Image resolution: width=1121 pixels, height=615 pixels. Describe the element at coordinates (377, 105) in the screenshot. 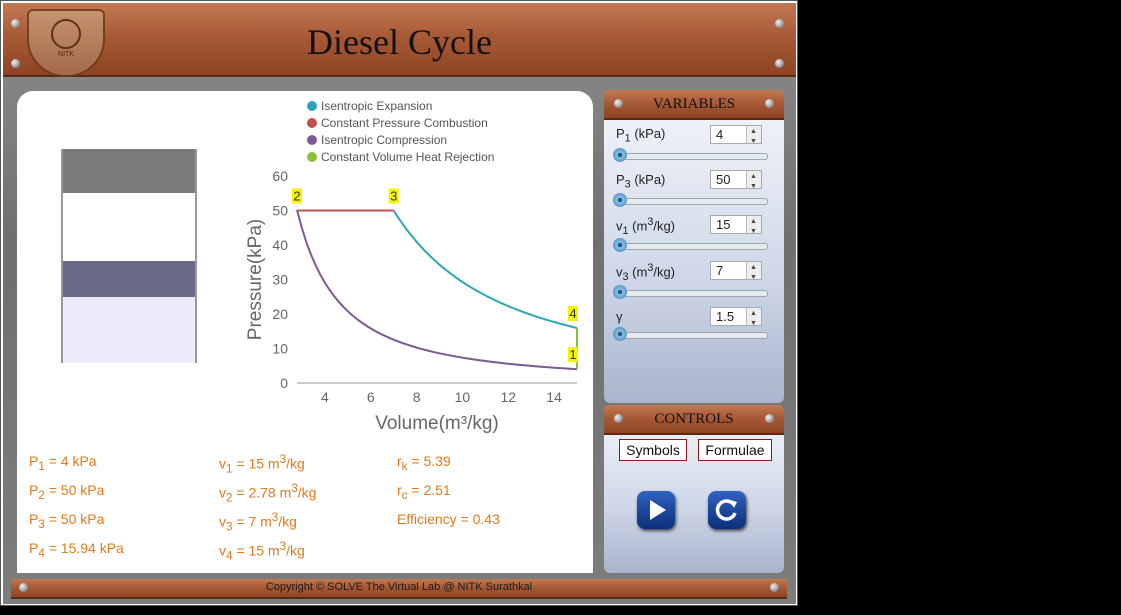

I see `legend-label: Isentropic Expansion` at that location.